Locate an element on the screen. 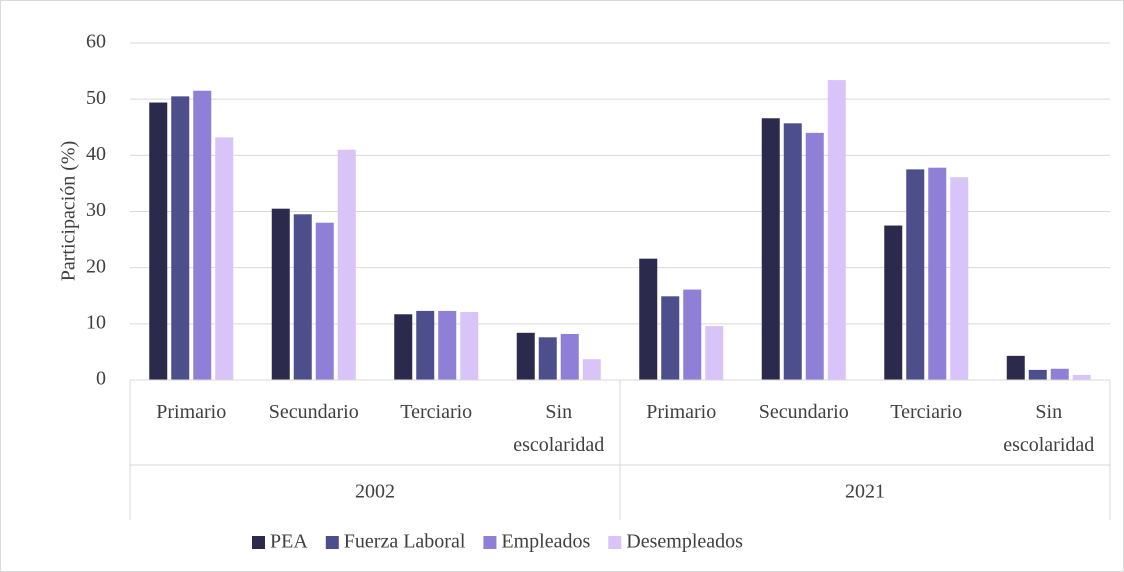 Image resolution: width=1124 pixels, height=572 pixels. group-label: 2021 is located at coordinates (865, 492).